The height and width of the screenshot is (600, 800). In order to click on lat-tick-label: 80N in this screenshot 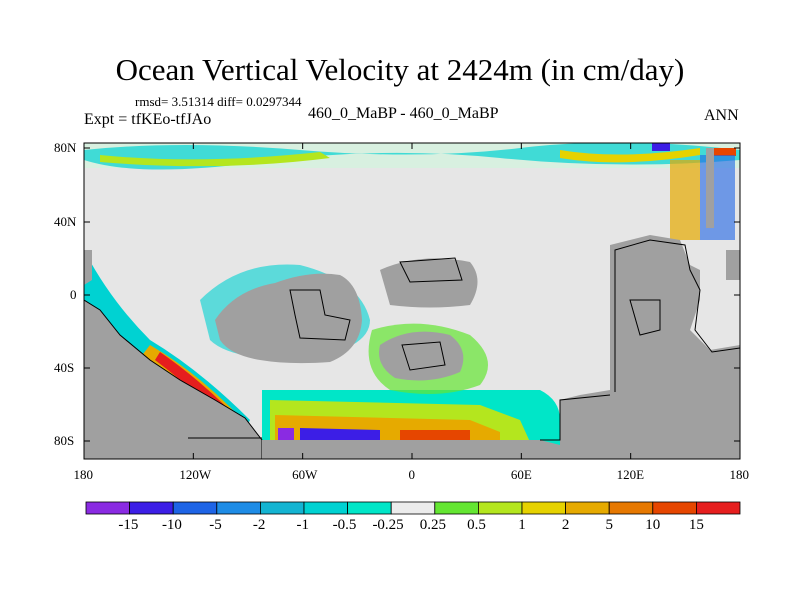, I will do `click(65, 147)`.